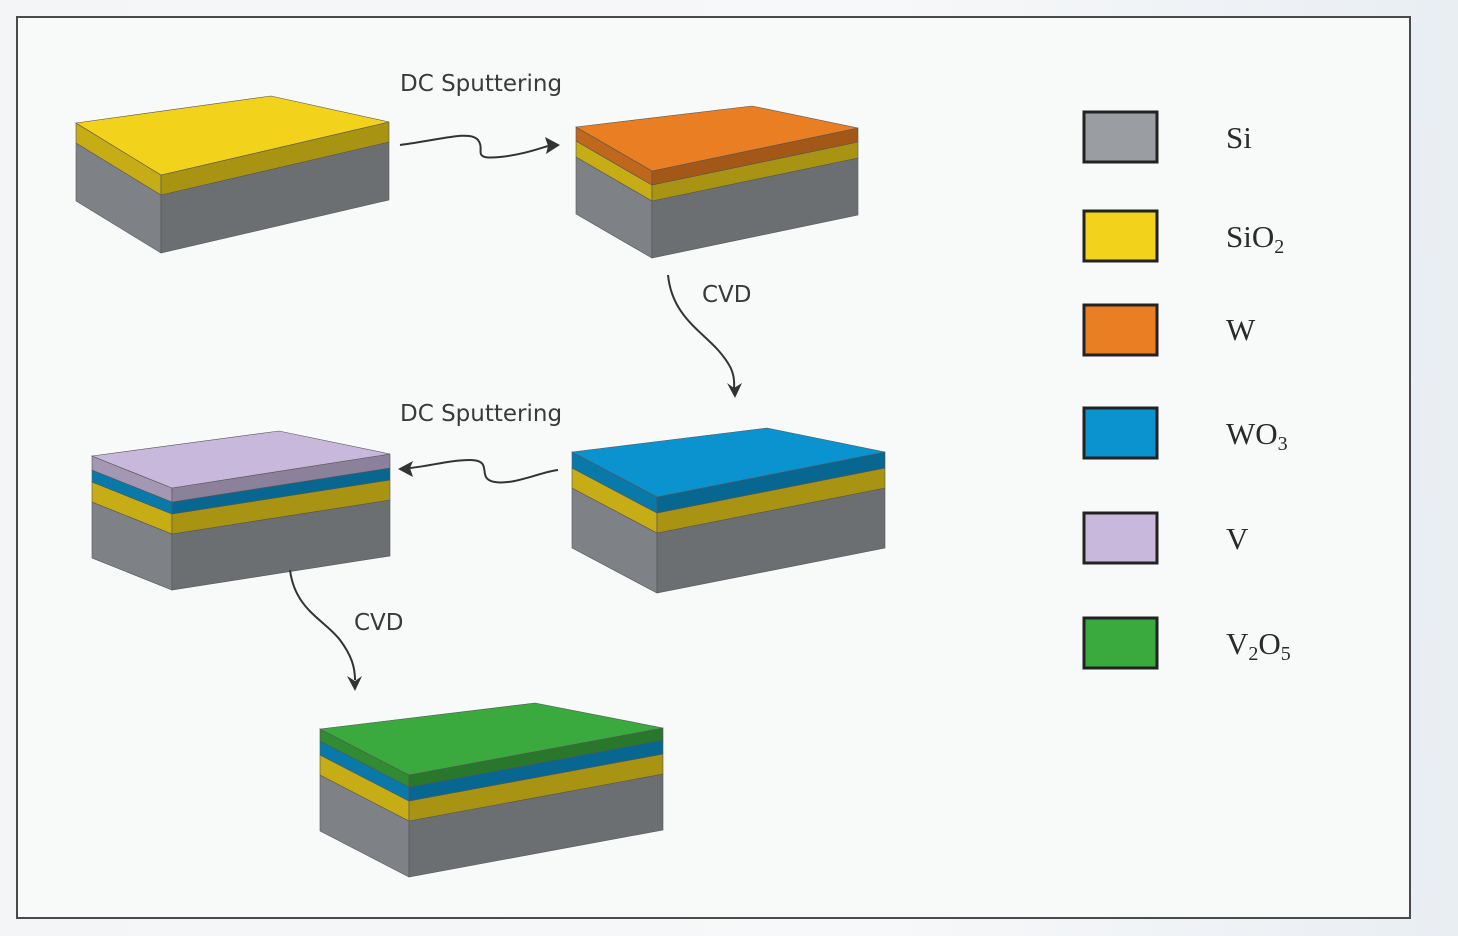  Describe the element at coordinates (240, 510) in the screenshot. I see `stack-with-v-layer` at that location.